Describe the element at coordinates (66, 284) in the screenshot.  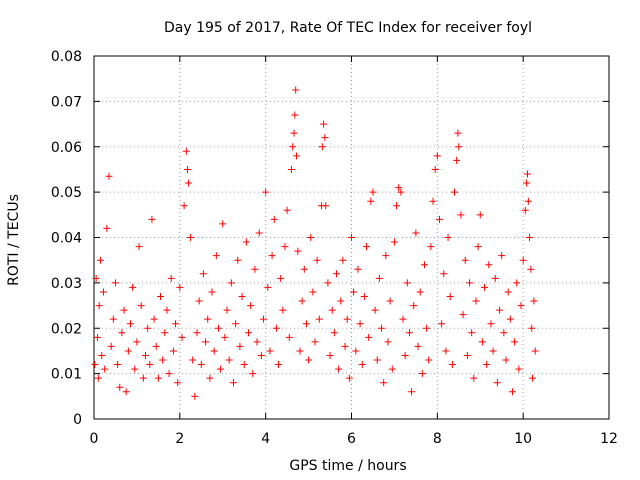
I see `y-tick-label: 0.03` at that location.